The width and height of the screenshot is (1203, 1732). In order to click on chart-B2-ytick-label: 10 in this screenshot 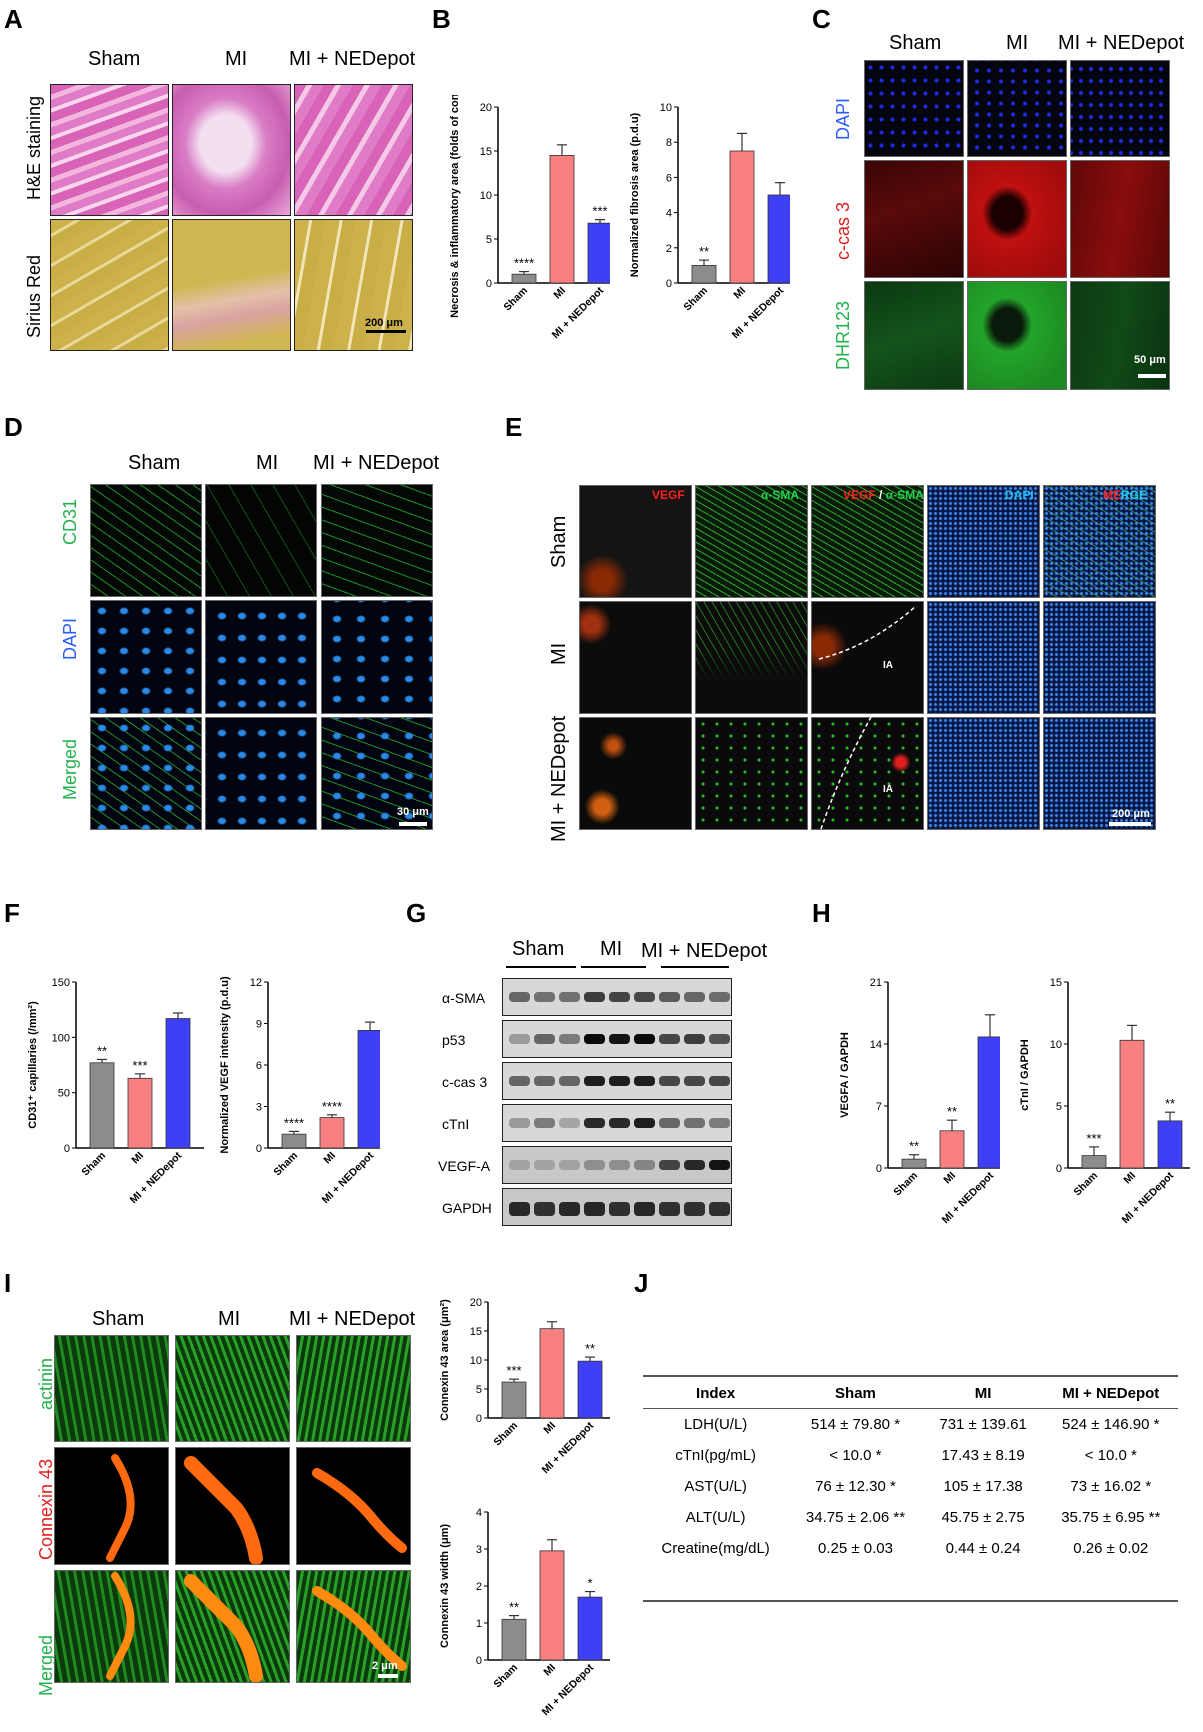, I will do `click(666, 108)`.